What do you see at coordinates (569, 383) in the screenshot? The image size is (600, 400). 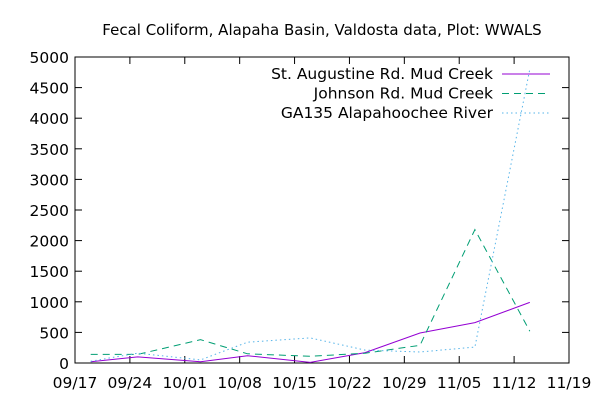 I see `x-tick-label: 11/19` at bounding box center [569, 383].